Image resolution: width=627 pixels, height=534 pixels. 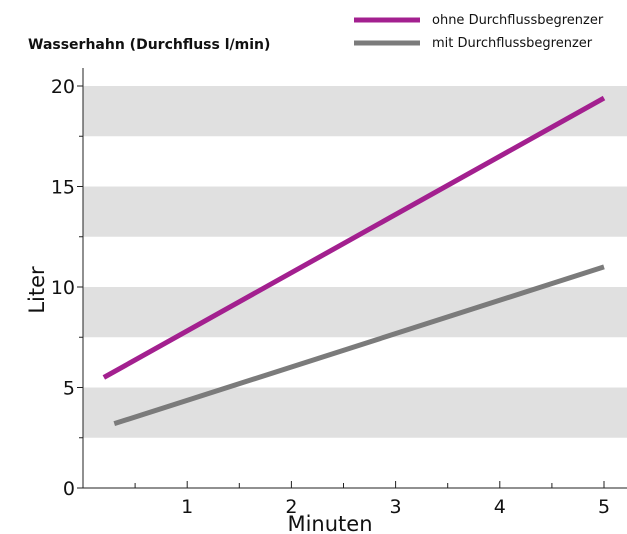 What do you see at coordinates (372, 499) in the screenshot?
I see `x-ticks: 1 2 3 4 5` at bounding box center [372, 499].